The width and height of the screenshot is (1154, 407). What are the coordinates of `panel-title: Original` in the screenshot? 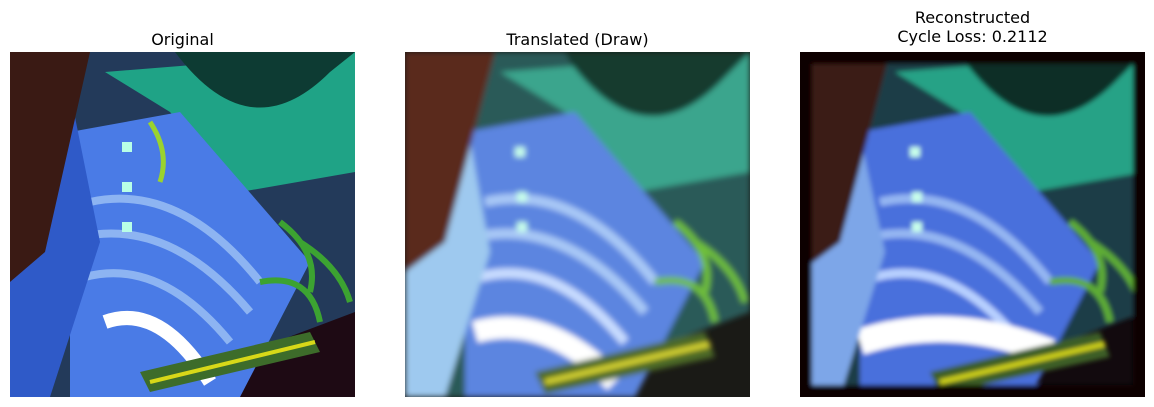 It's located at (182, 39).